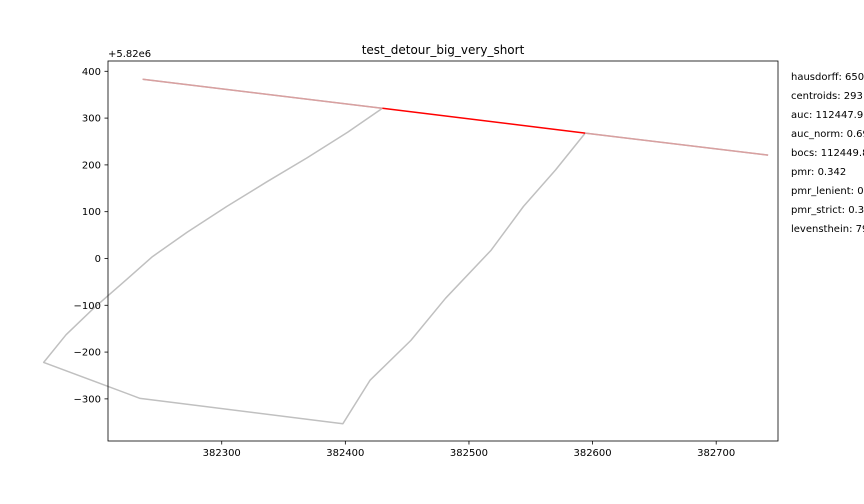 The height and width of the screenshot is (504, 864). I want to click on metric-item: bocs: 112449.8, so click(827, 153).